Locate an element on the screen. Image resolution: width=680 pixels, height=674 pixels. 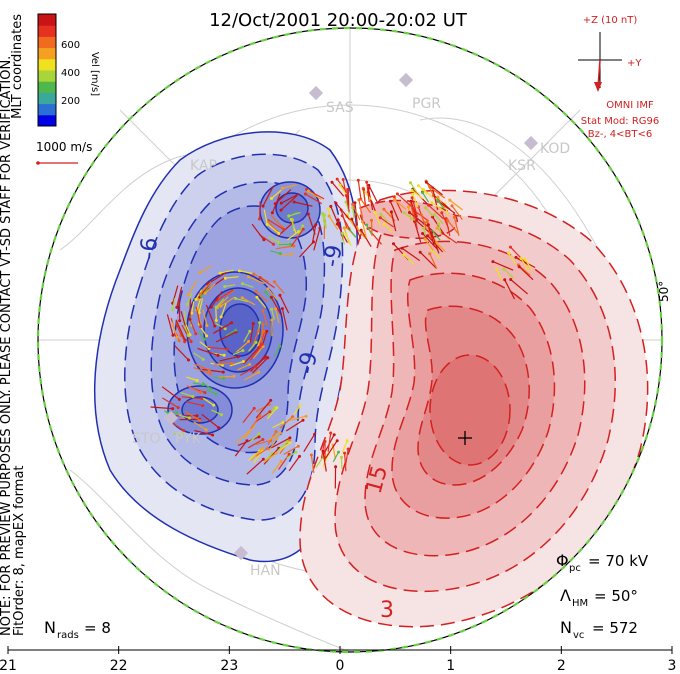
x-tick-label: 21 is located at coordinates (8, 666).